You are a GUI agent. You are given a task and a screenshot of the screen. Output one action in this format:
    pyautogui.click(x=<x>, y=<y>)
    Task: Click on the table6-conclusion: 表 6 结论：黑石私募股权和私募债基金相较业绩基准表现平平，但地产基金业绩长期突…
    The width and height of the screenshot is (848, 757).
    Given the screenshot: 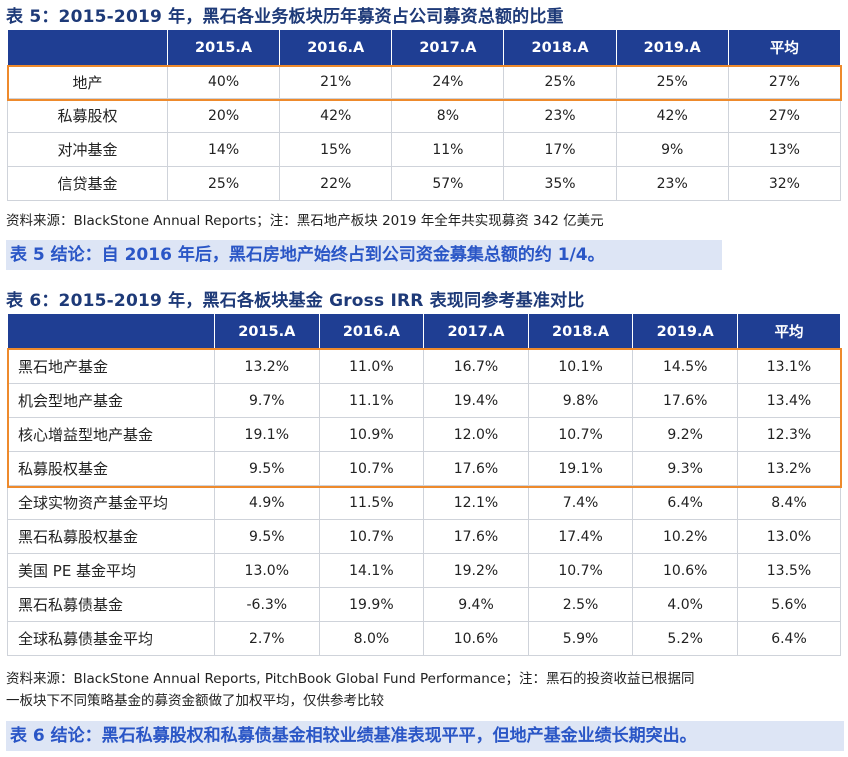 What is the action you would take?
    pyautogui.click(x=425, y=736)
    